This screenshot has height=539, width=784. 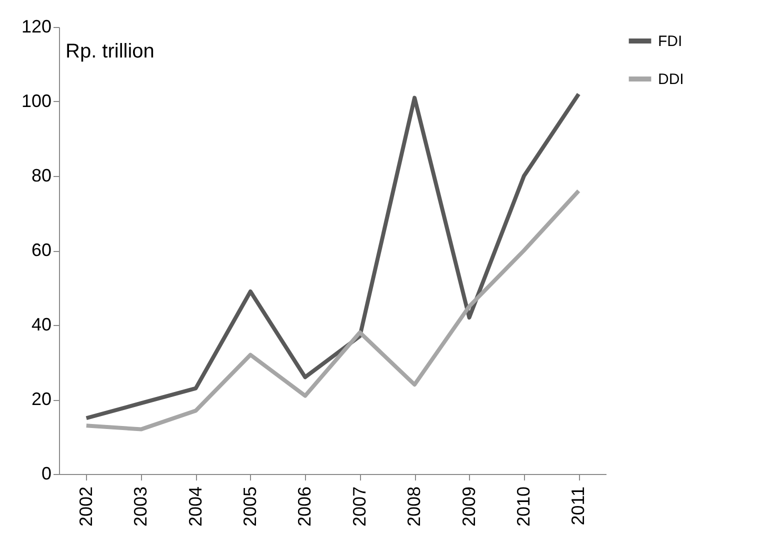 What do you see at coordinates (304, 506) in the screenshot?
I see `x-tick-label: 2006` at bounding box center [304, 506].